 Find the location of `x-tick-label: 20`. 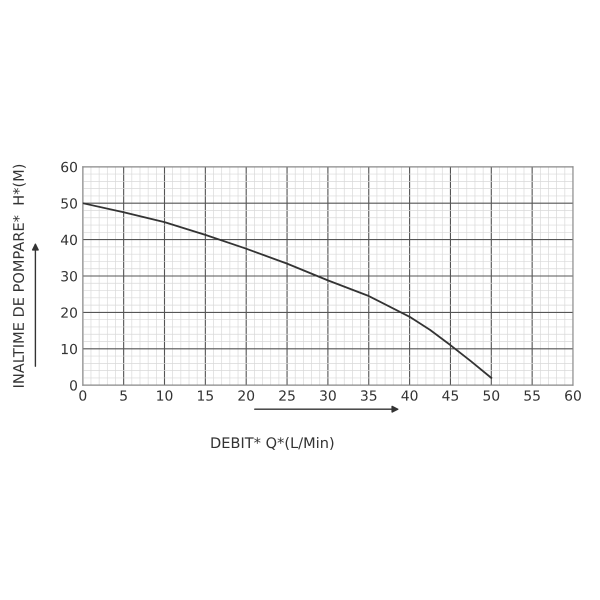

x-tick-label: 20 is located at coordinates (246, 395).